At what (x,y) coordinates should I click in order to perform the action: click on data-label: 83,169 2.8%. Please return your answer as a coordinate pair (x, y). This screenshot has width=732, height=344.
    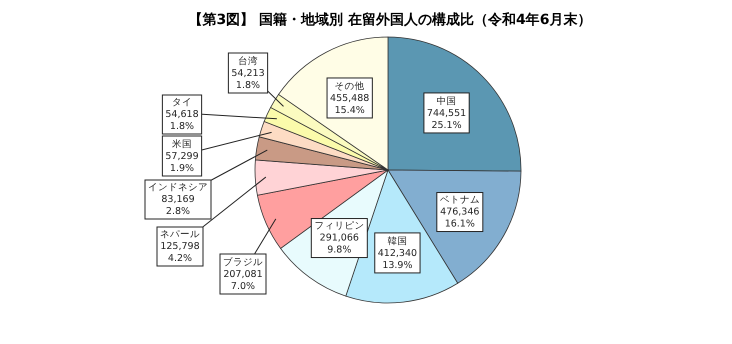
    Looking at the image, I should click on (178, 205).